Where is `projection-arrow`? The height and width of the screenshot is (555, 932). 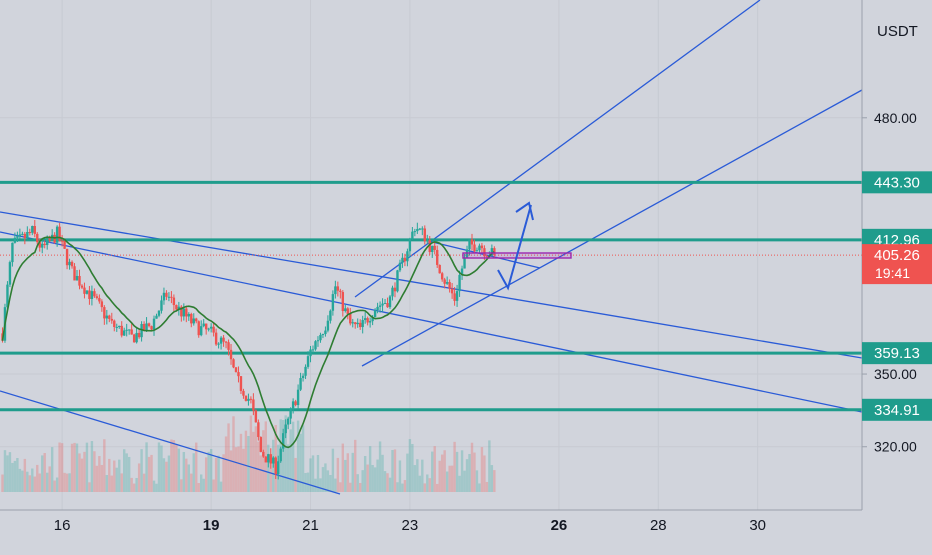 projection-arrow is located at coordinates (514, 247).